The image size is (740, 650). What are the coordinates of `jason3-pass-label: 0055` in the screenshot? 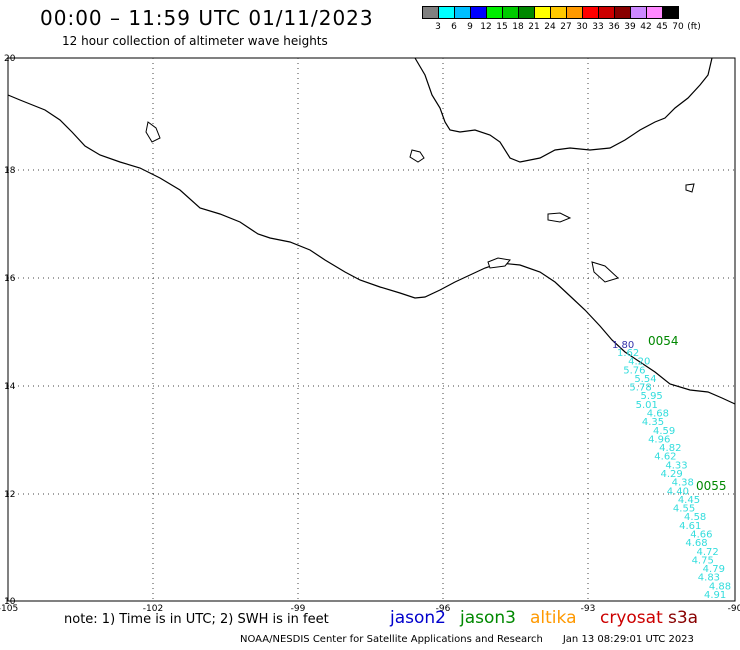 It's located at (711, 486).